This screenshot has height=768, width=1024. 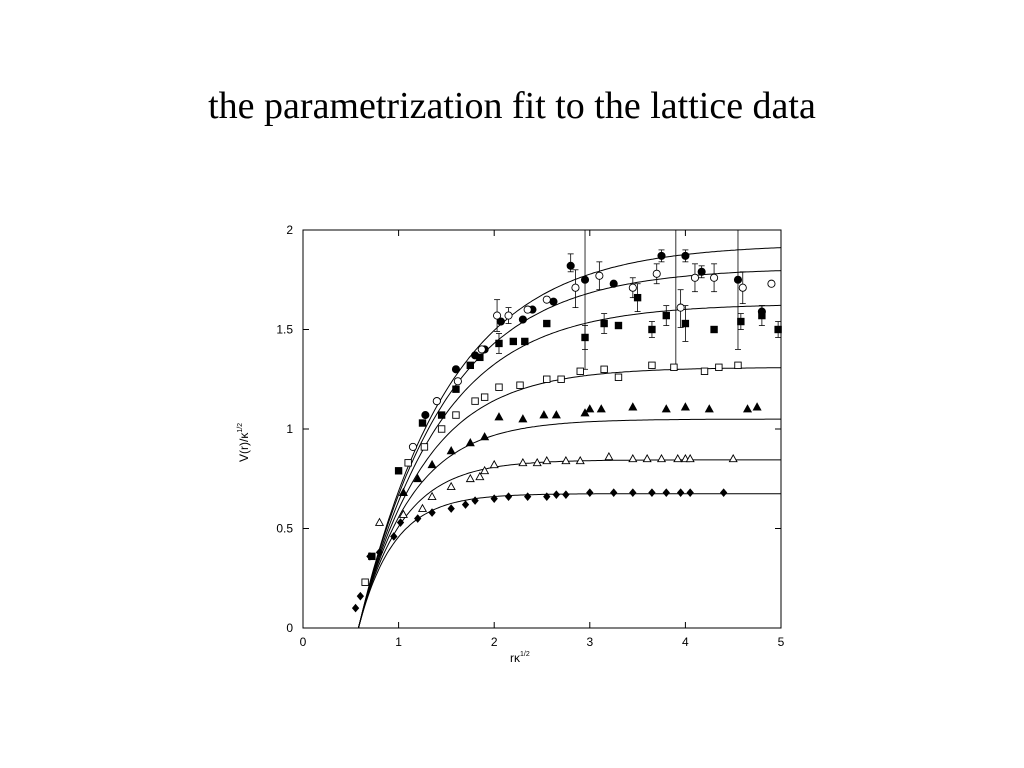 What do you see at coordinates (494, 642) in the screenshot?
I see `x-tick-label: 2` at bounding box center [494, 642].